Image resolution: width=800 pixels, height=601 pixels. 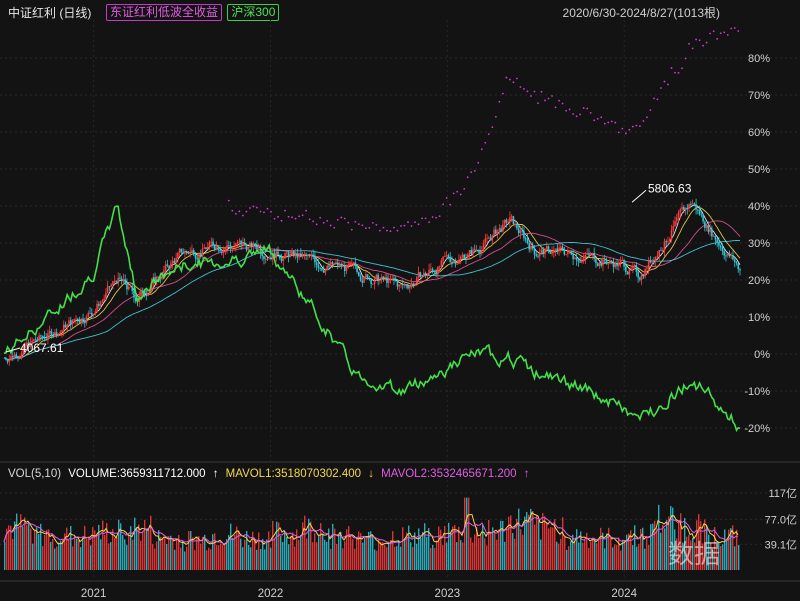 I want to click on legend: 东证红利低波全收益 沪深300, so click(x=193, y=12).